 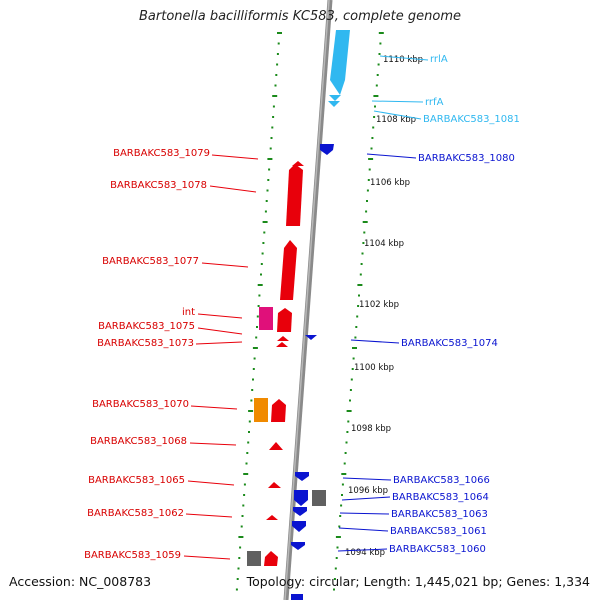 I want to click on ruler-label: 1108 kbp, so click(x=396, y=120).